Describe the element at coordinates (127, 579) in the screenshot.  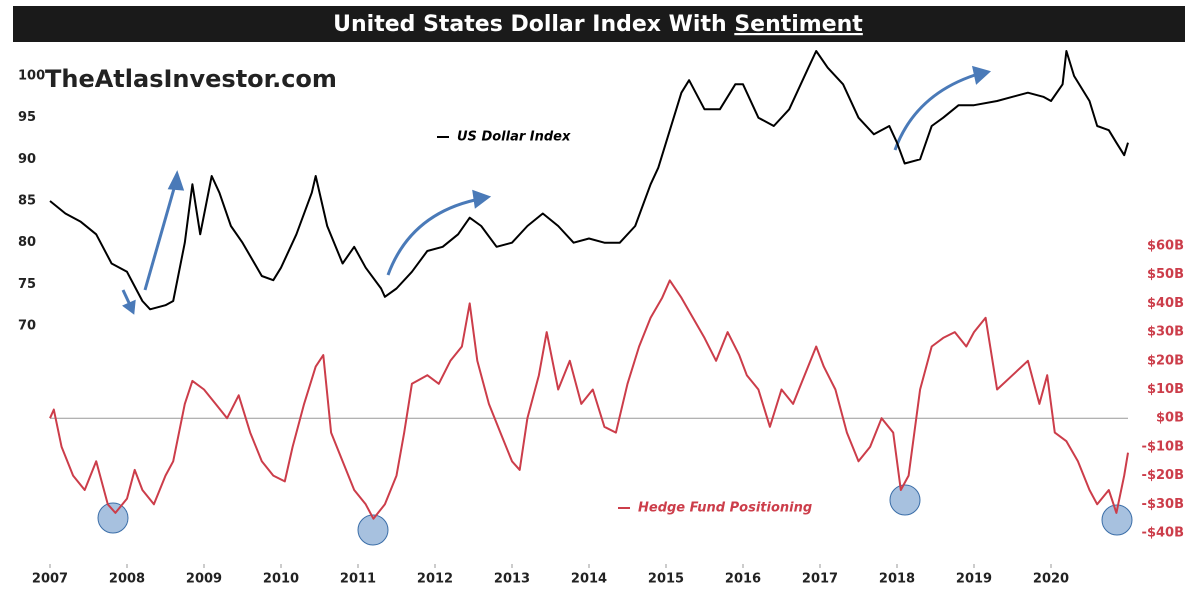
I see `x-tick-label: 2008` at that location.